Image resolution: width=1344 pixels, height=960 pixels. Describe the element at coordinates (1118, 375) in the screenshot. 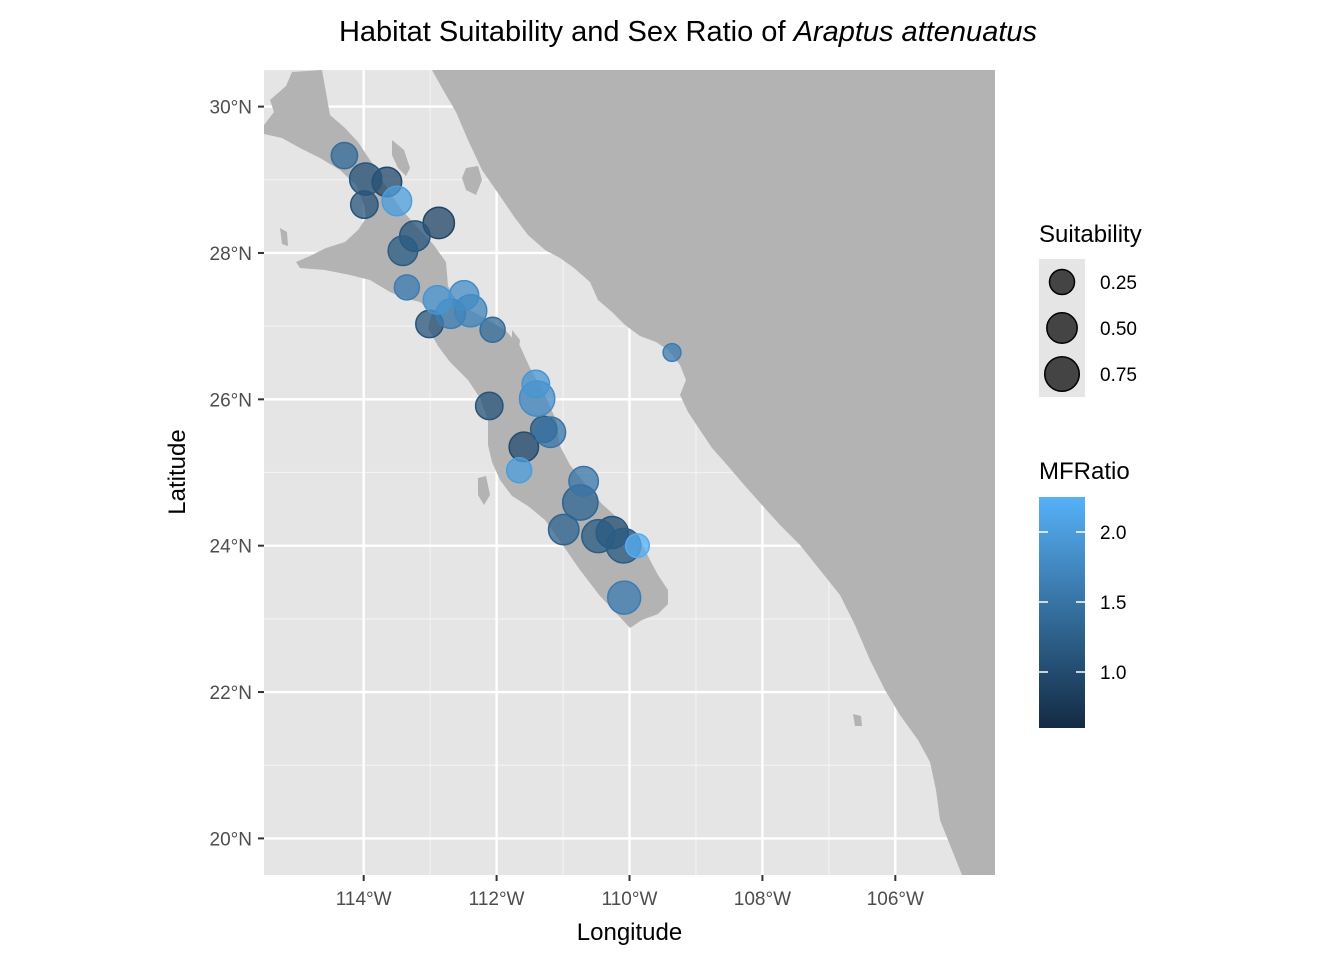

I see `size-legend-label: 0.75` at that location.